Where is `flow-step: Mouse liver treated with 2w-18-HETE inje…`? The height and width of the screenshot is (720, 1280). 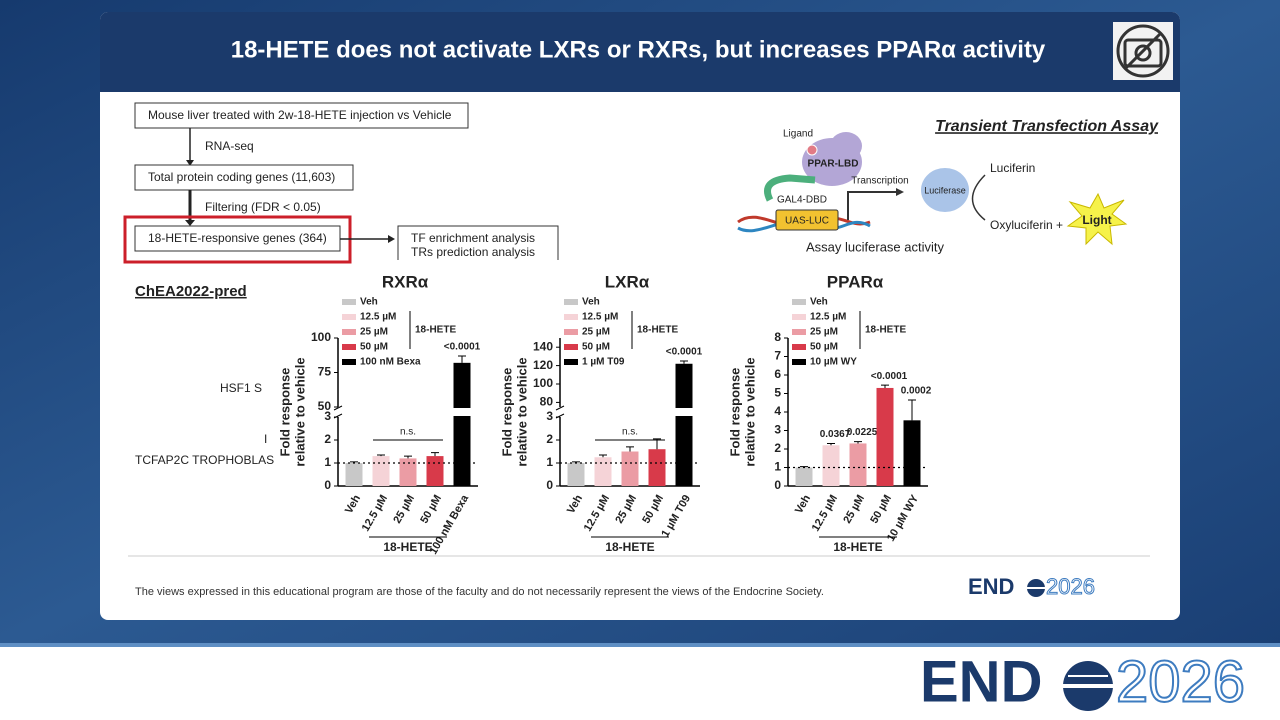
flow-step: Mouse liver treated with 2w-18-HETE inje… is located at coordinates (300, 115).